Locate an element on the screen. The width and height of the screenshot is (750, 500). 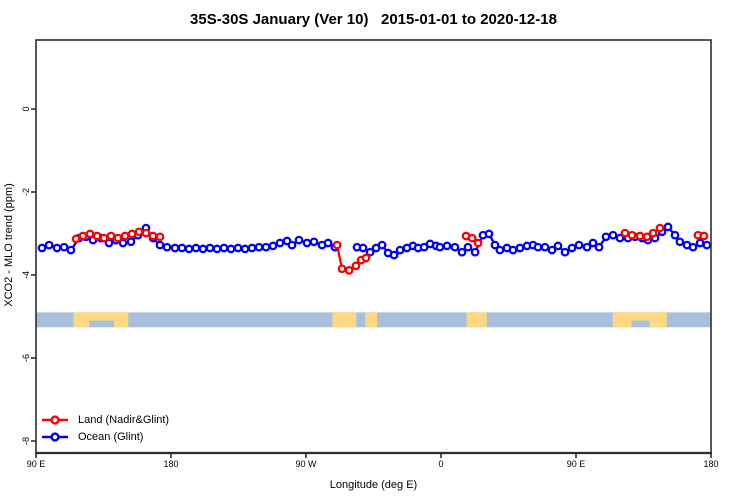
legend: Land (Nadir&Glint) Ocean (Glint) is located at coordinates (105, 428).